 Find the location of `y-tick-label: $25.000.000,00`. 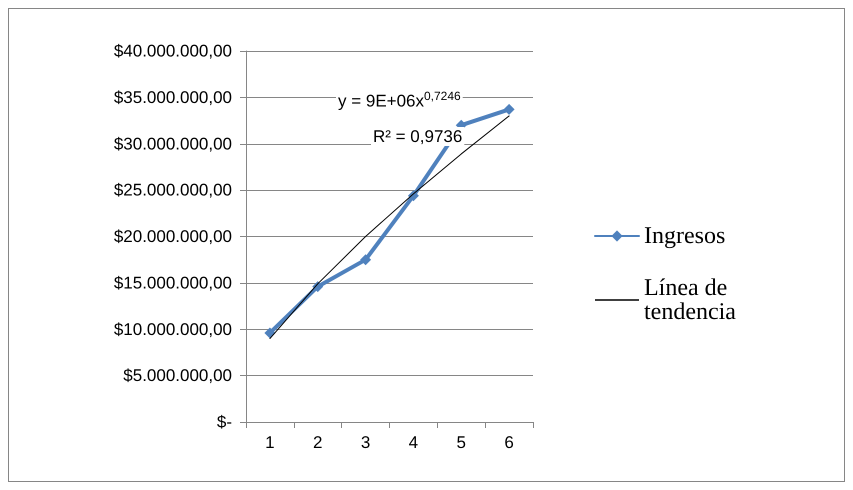

y-tick-label: $25.000.000,00 is located at coordinates (173, 190).